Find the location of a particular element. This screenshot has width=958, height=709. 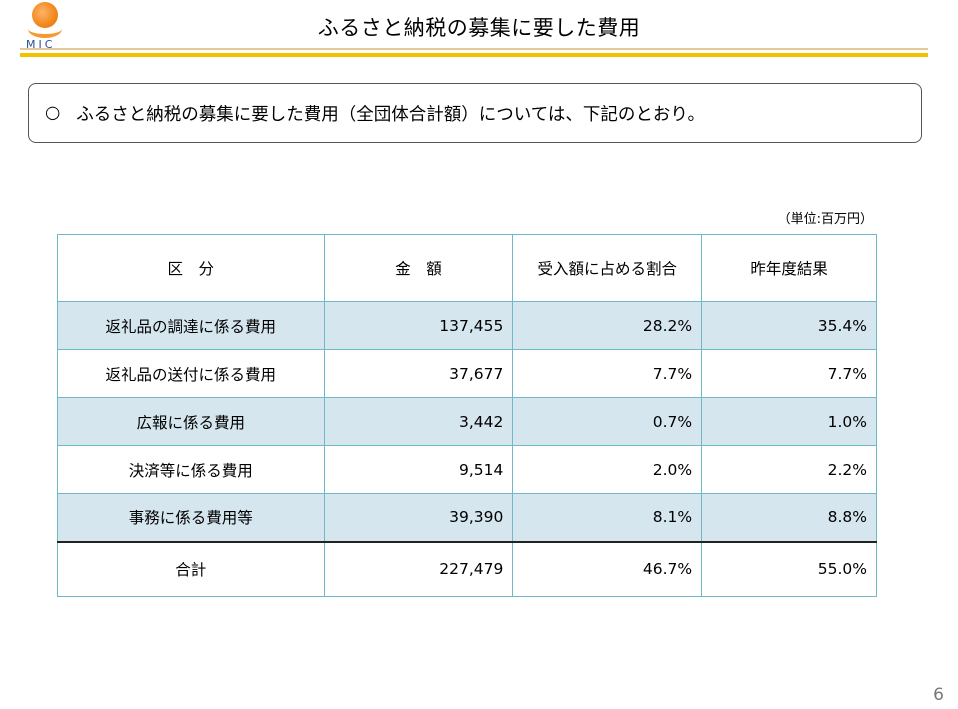

row-last-year: 8.8% is located at coordinates (789, 517).